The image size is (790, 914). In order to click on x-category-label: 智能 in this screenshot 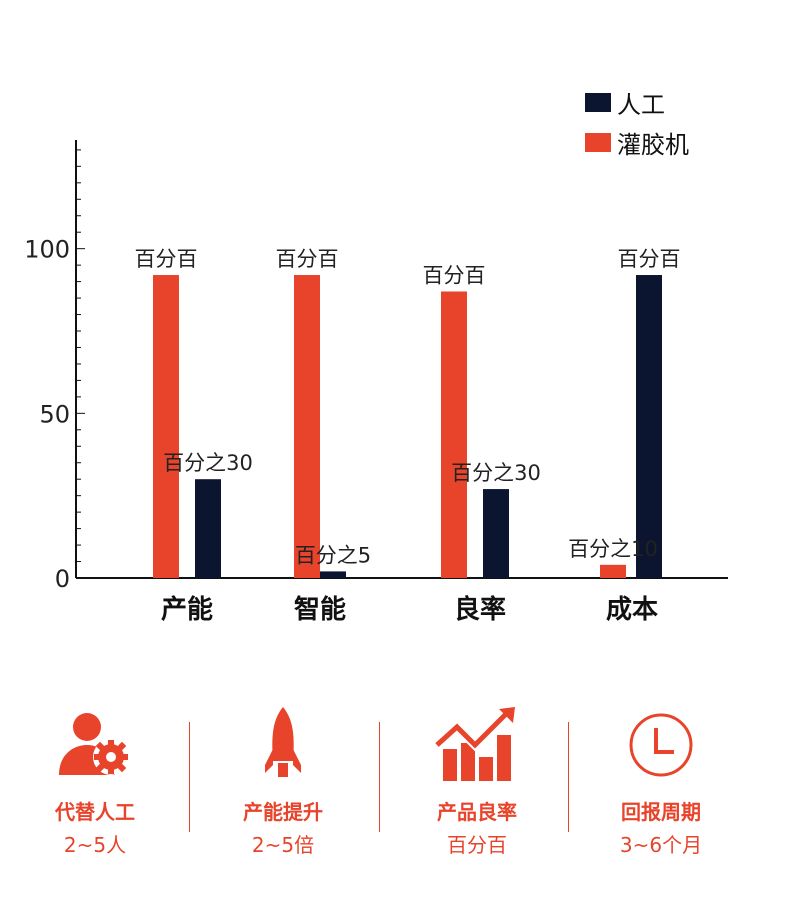, I will do `click(320, 609)`.